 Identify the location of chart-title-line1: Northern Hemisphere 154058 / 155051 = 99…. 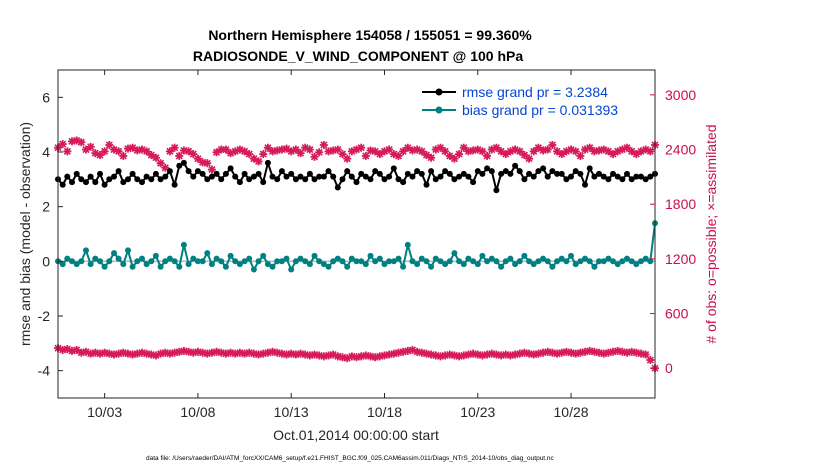
(370, 35).